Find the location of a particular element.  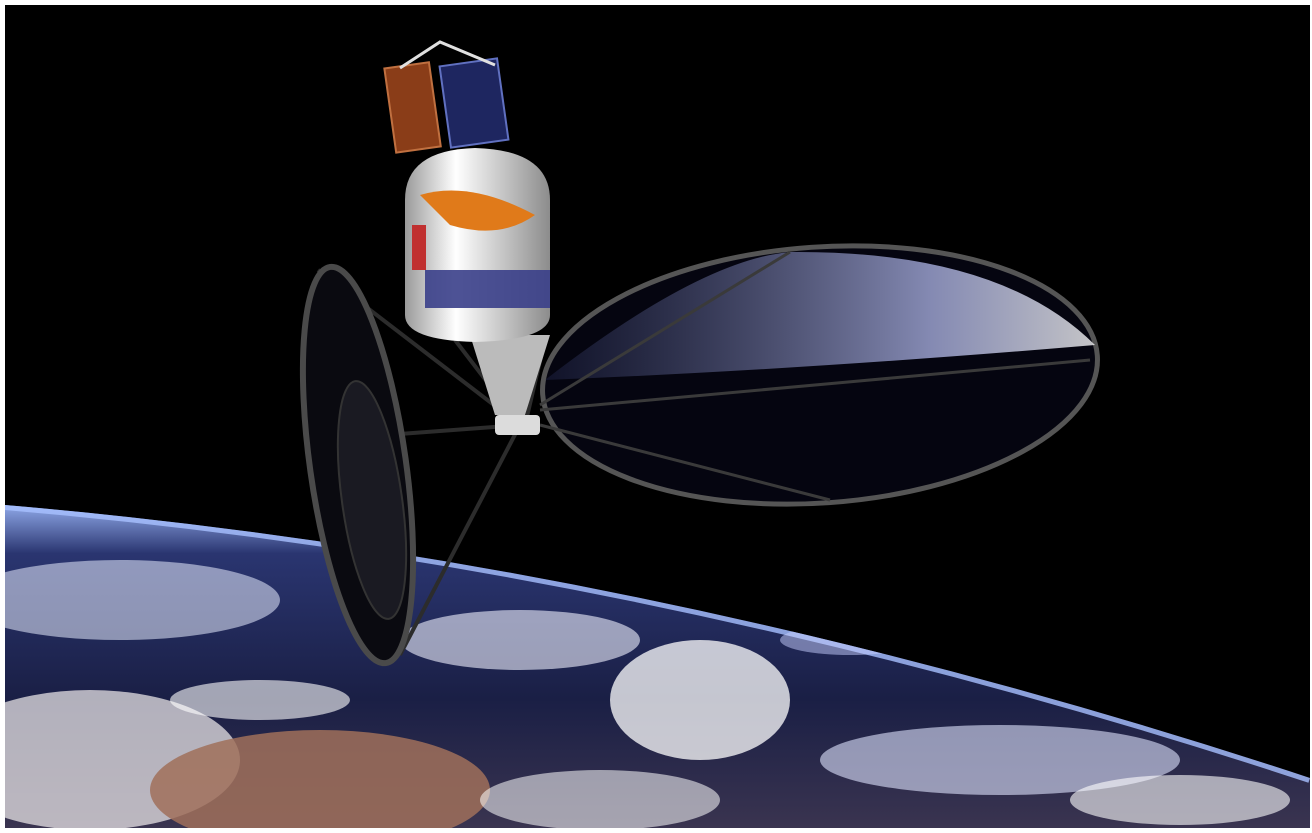

top-frame is located at coordinates (447, 55).